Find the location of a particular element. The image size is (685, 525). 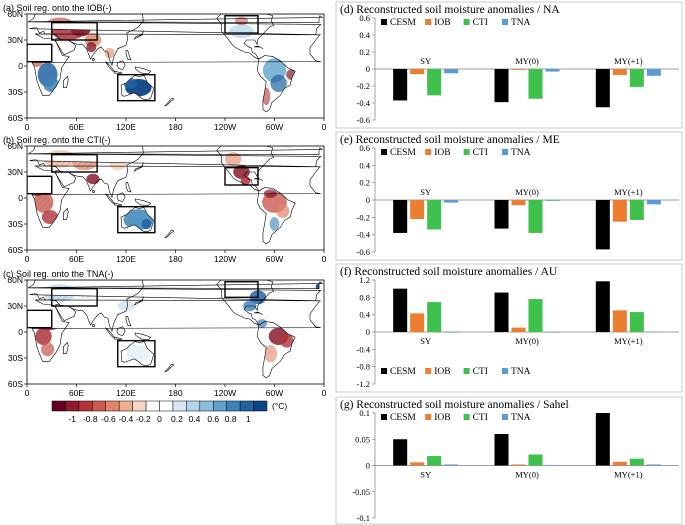

lon-label: 120E is located at coordinates (126, 127).